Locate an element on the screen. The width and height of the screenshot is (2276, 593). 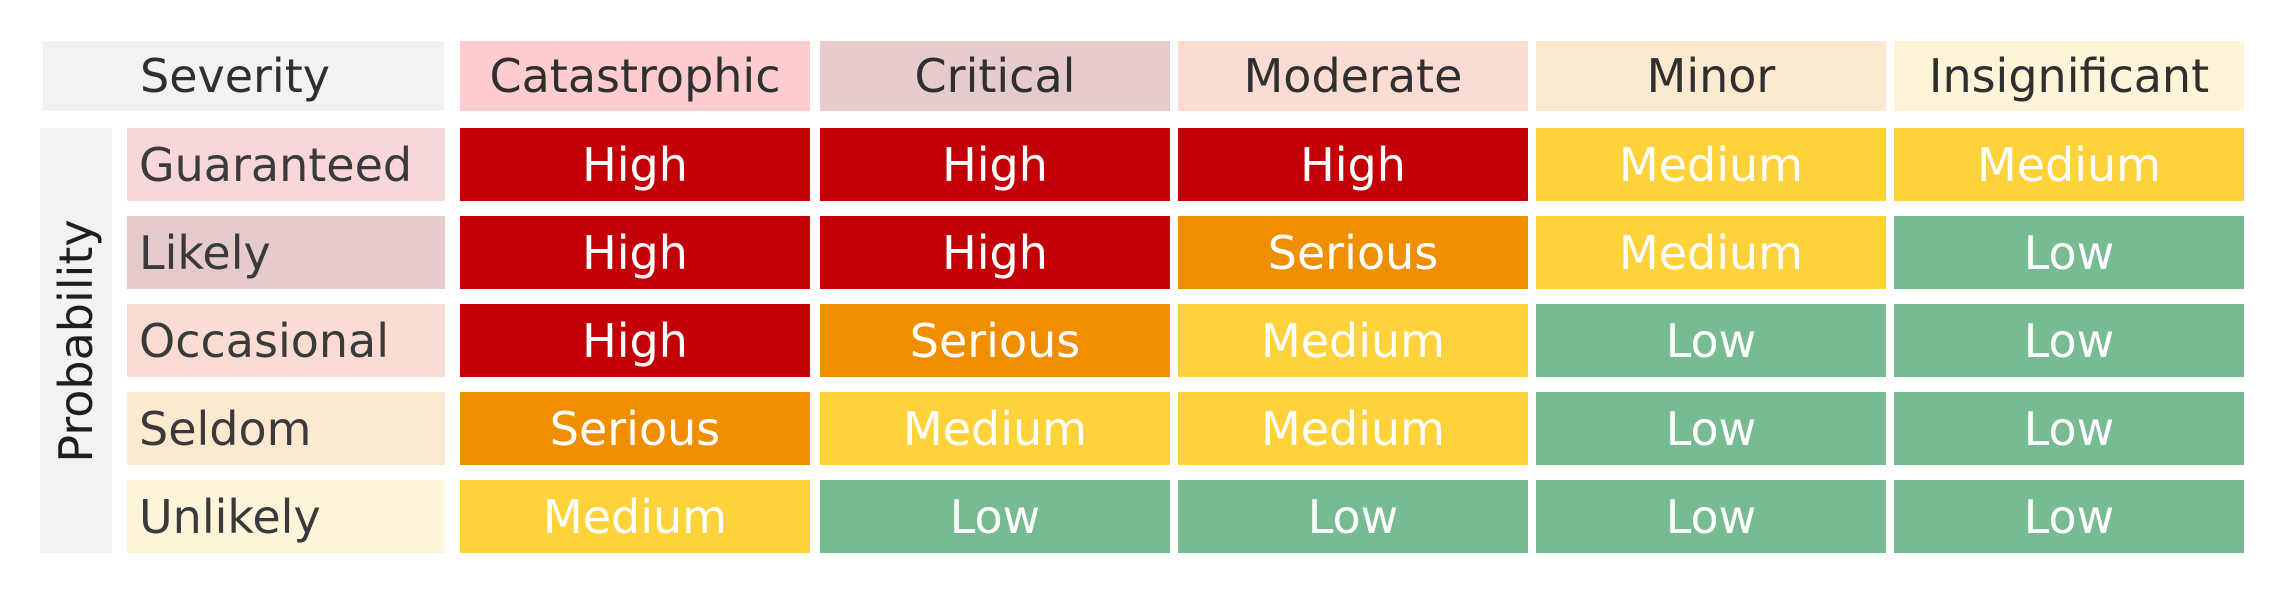
probability-axis-bar: Probability is located at coordinates (76, 340).